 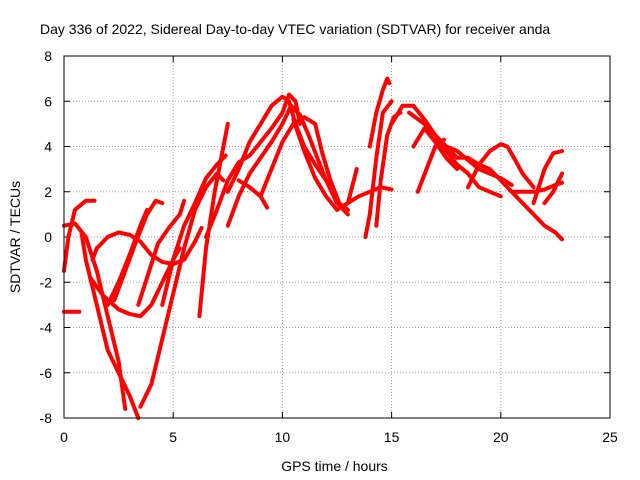 What do you see at coordinates (283, 437) in the screenshot?
I see `x-tick-label: 10` at bounding box center [283, 437].